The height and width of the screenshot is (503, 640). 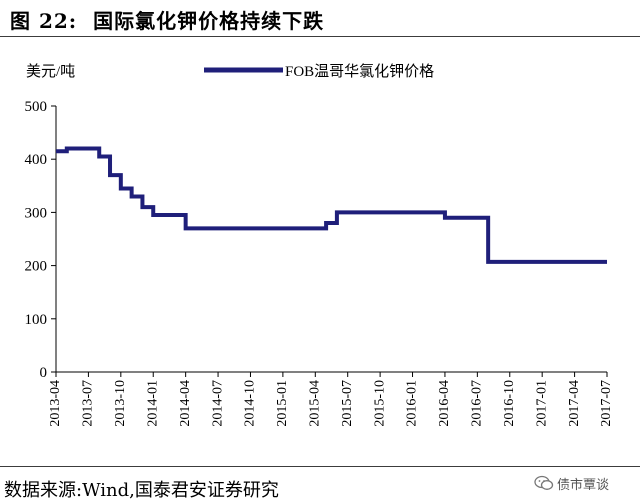 What do you see at coordinates (574, 403) in the screenshot?
I see `x-tick-label: 2017-04` at bounding box center [574, 403].